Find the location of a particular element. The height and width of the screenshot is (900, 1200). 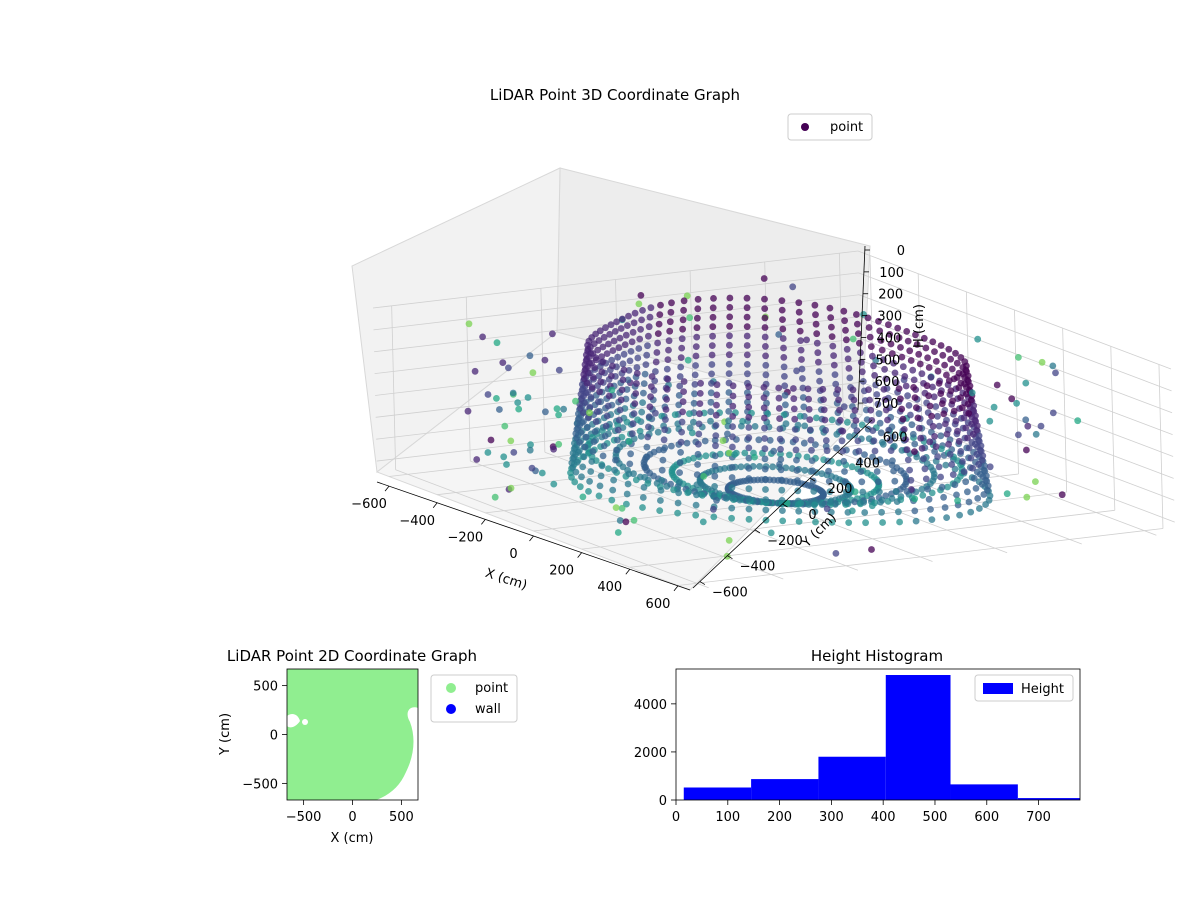

legend-3d-box is located at coordinates (830, 127).